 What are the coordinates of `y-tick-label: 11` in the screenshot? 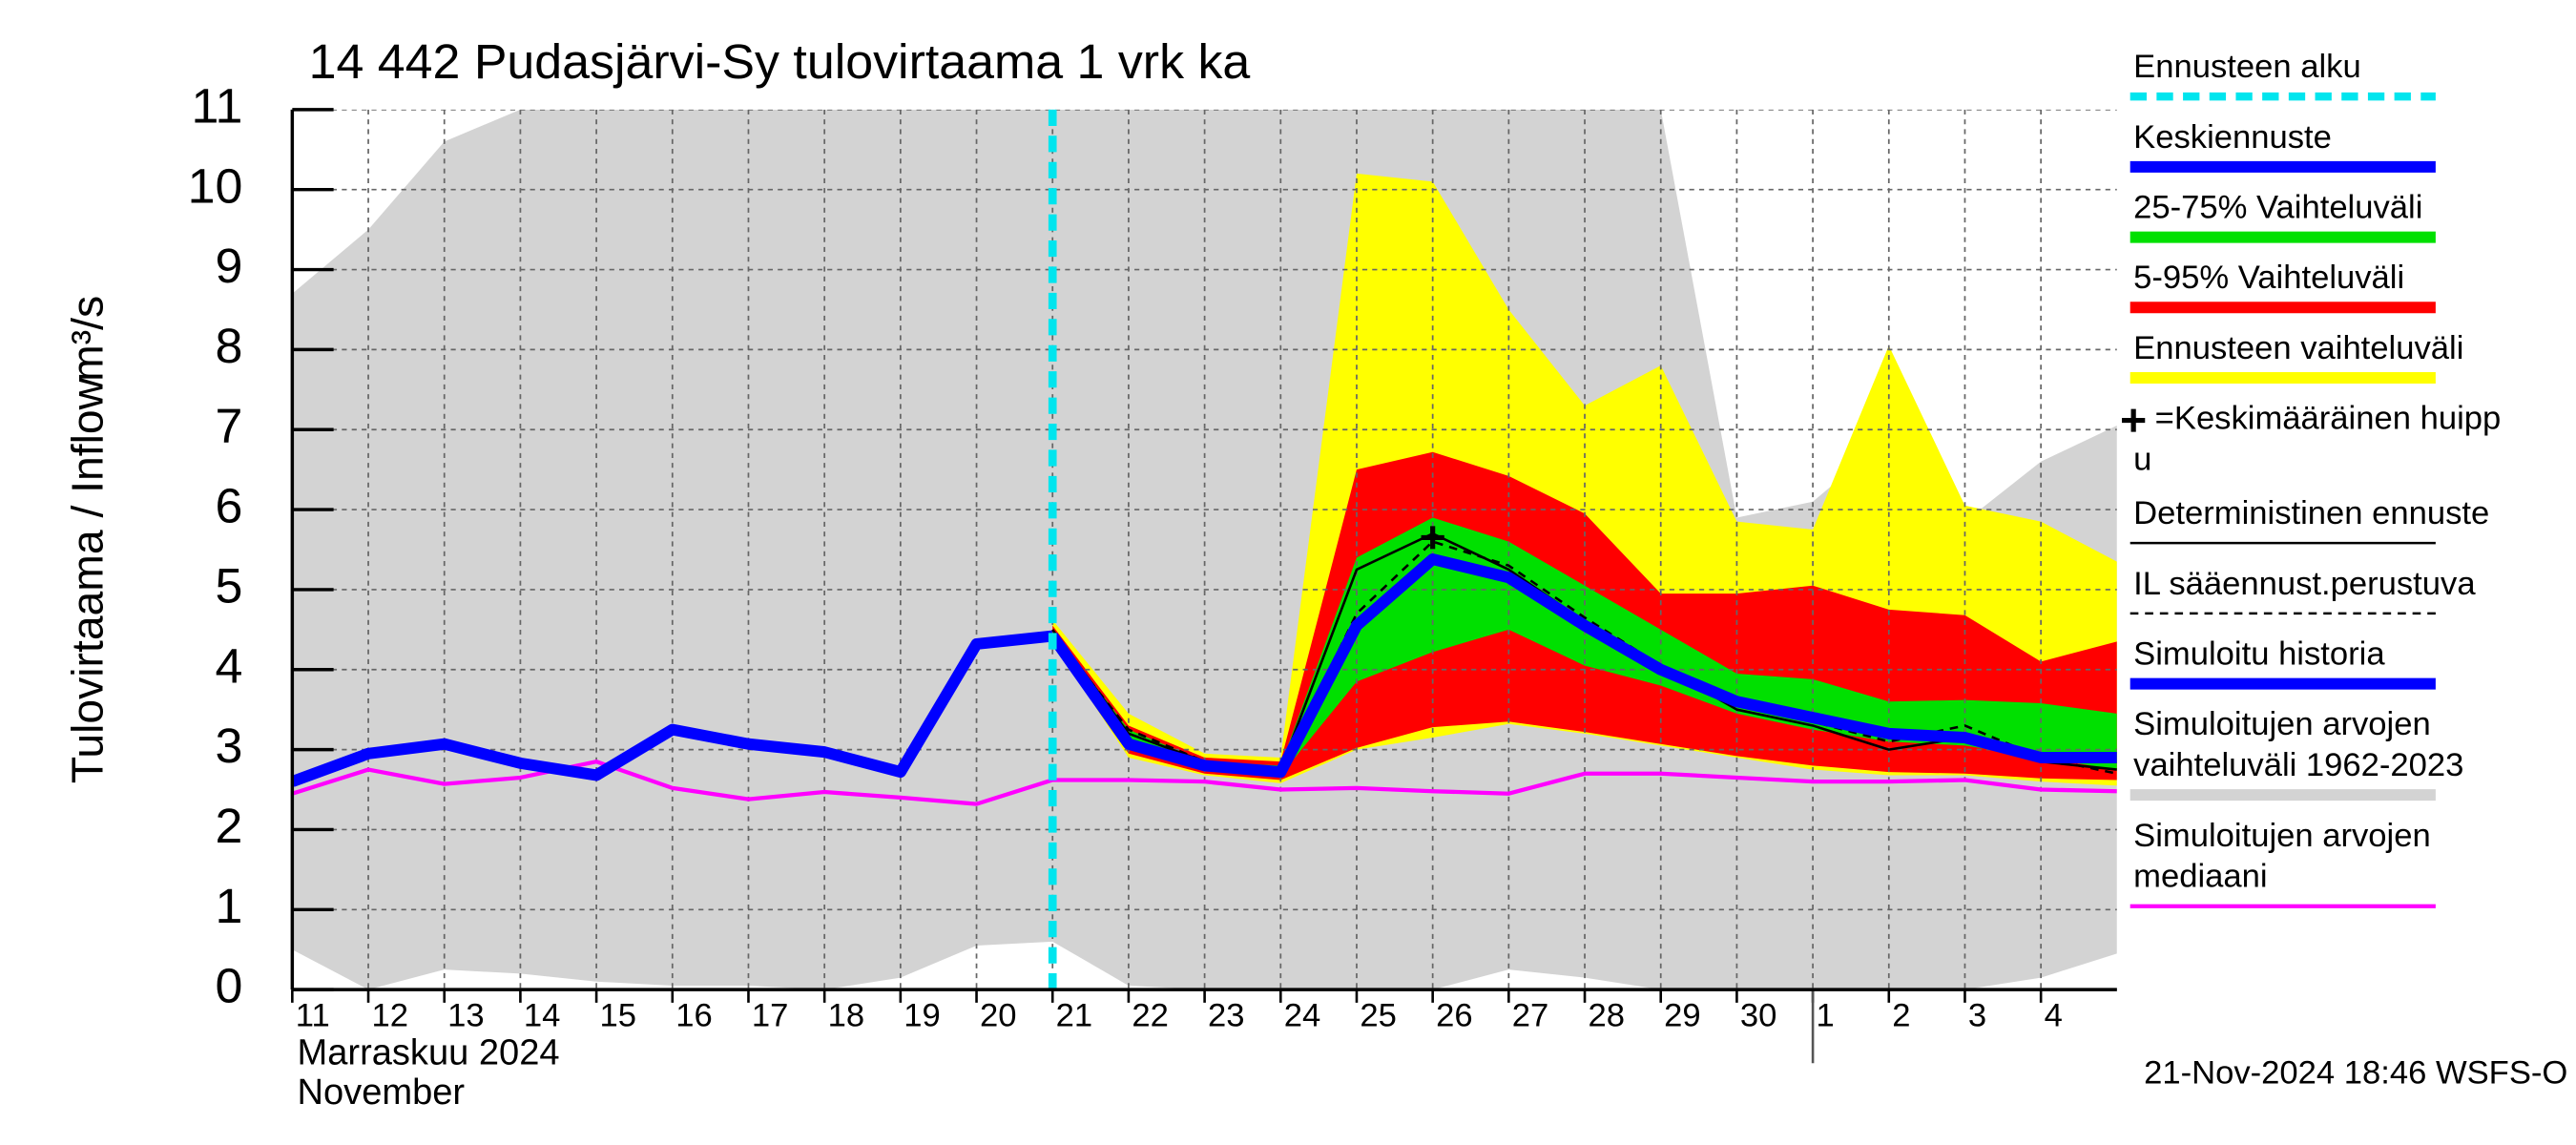 It's located at (217, 106).